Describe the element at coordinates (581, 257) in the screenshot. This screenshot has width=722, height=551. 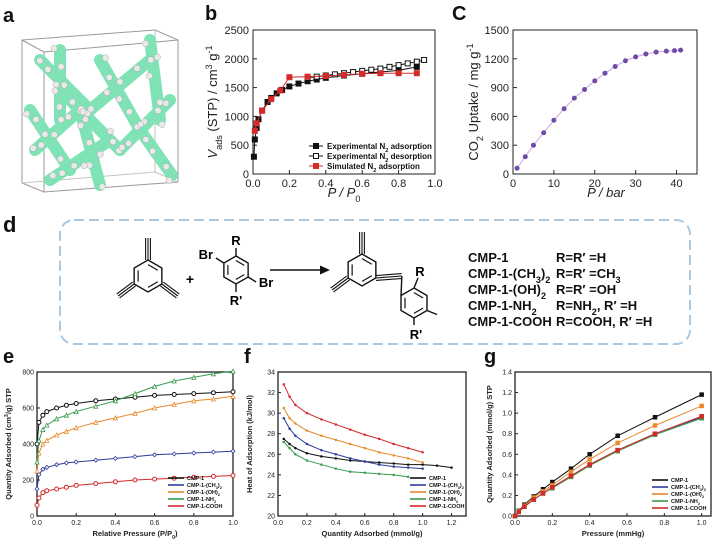
I see `substituent-definition: R=R′ =H` at that location.